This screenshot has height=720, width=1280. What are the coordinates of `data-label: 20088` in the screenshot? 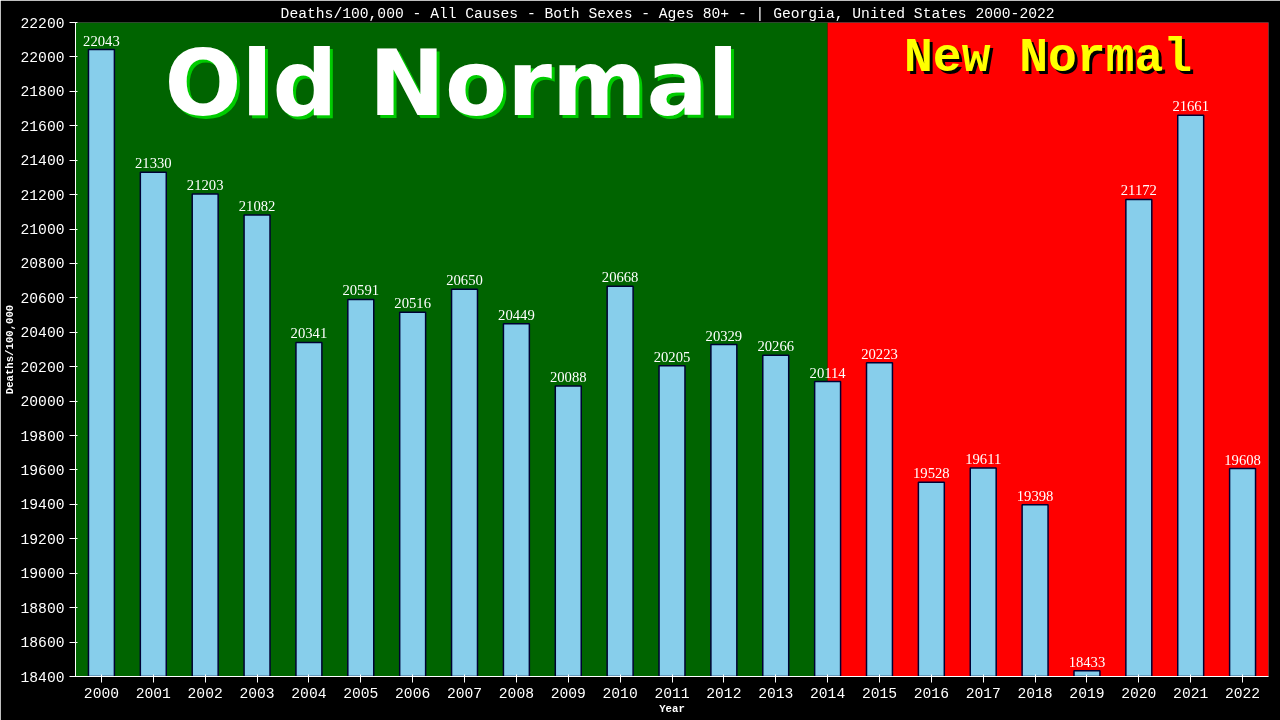 It's located at (568, 376).